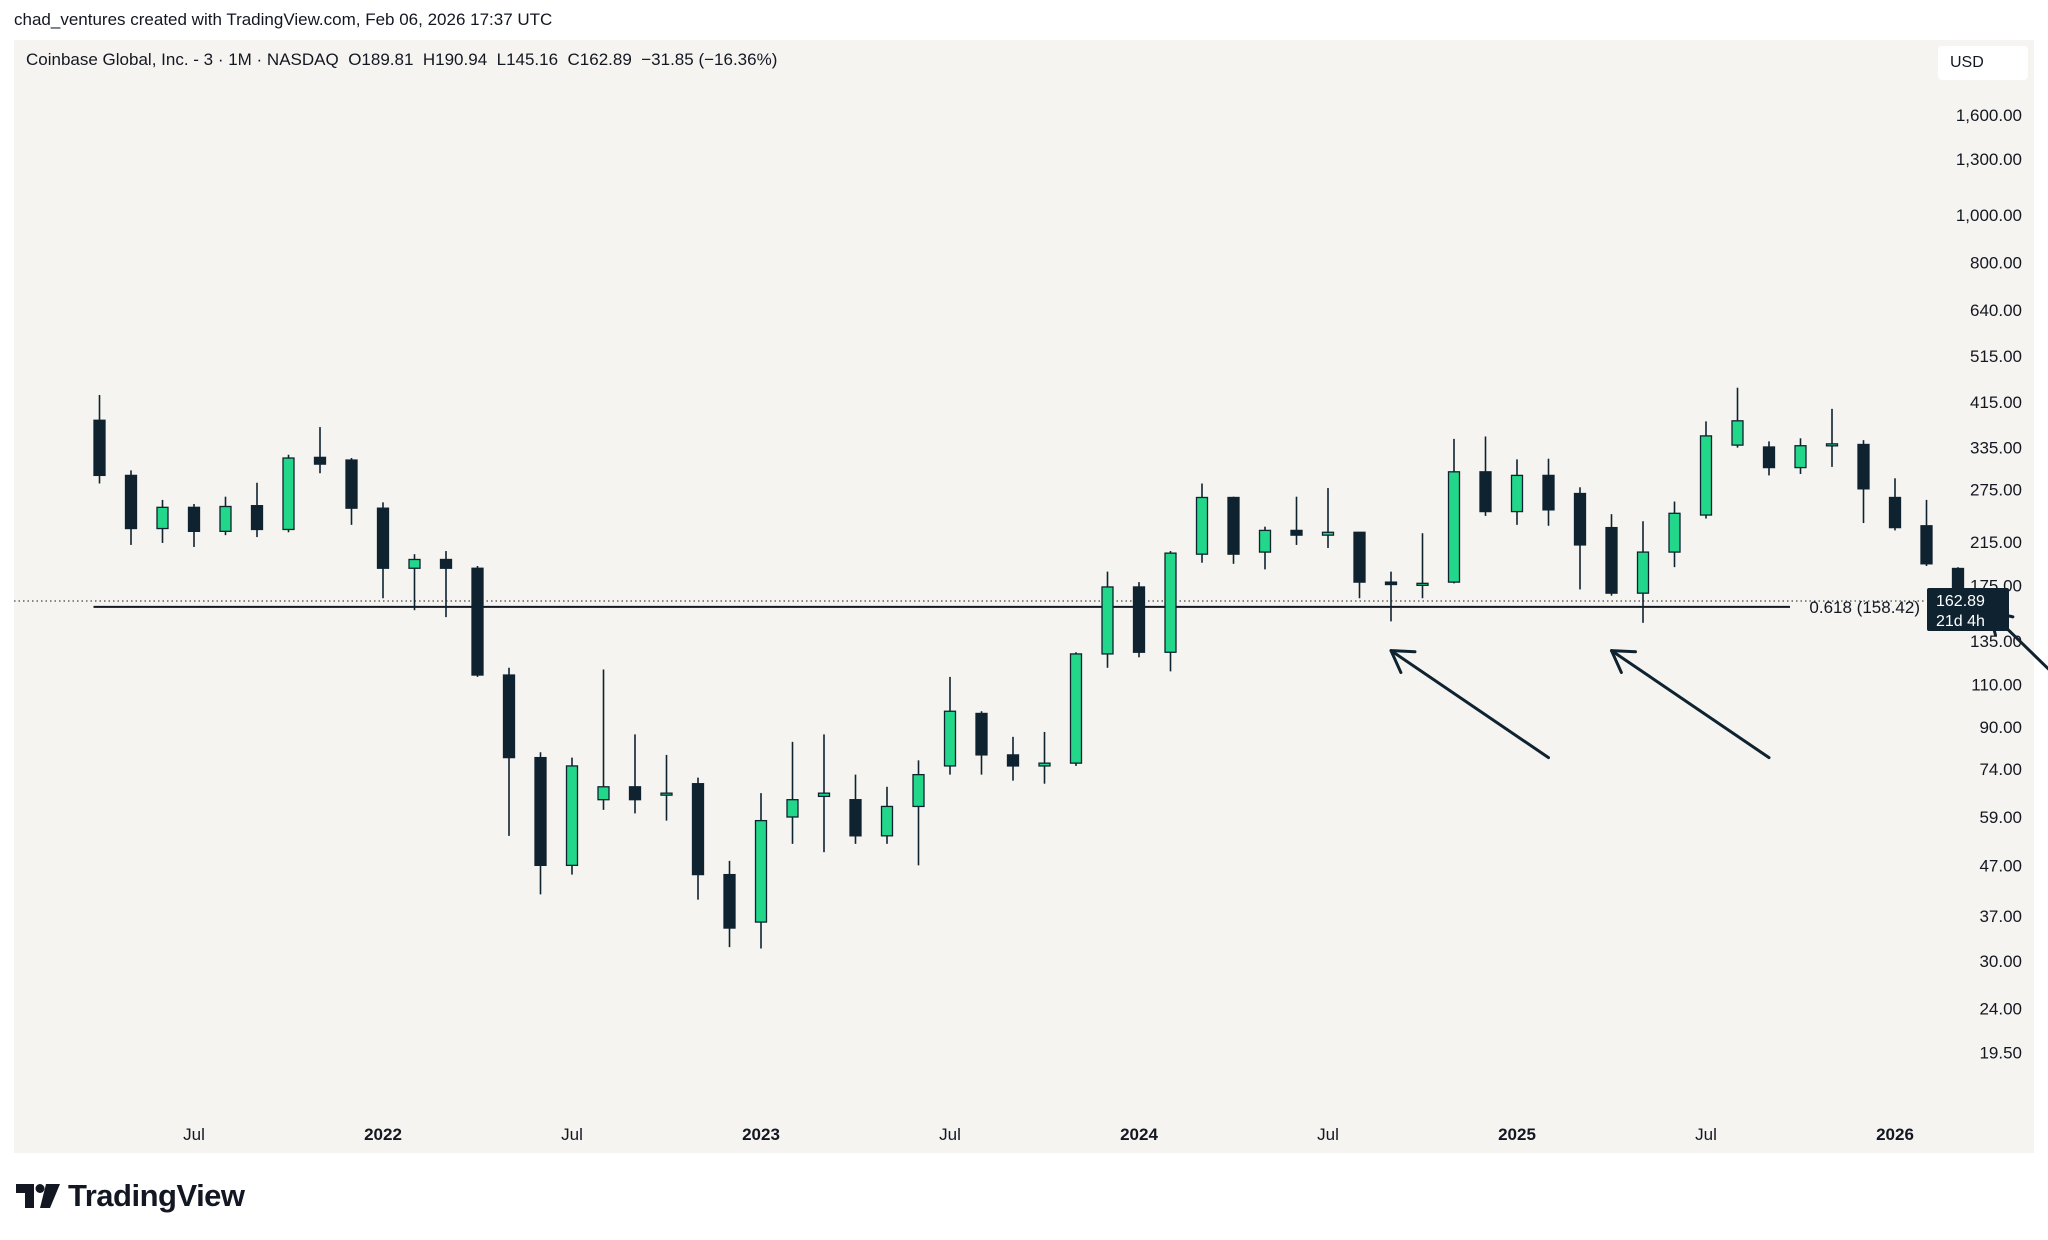 The height and width of the screenshot is (1240, 2048). Describe the element at coordinates (383, 1134) in the screenshot. I see `time-tick-label: 2022` at that location.